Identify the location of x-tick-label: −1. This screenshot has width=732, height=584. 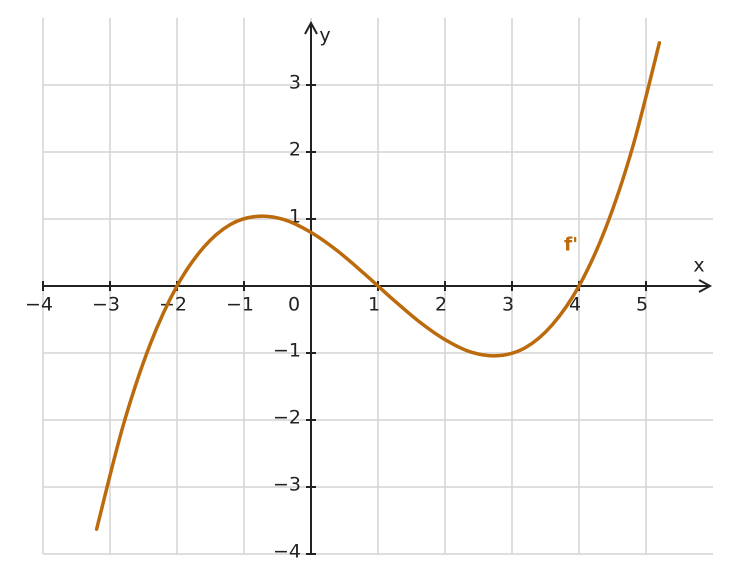
(240, 305).